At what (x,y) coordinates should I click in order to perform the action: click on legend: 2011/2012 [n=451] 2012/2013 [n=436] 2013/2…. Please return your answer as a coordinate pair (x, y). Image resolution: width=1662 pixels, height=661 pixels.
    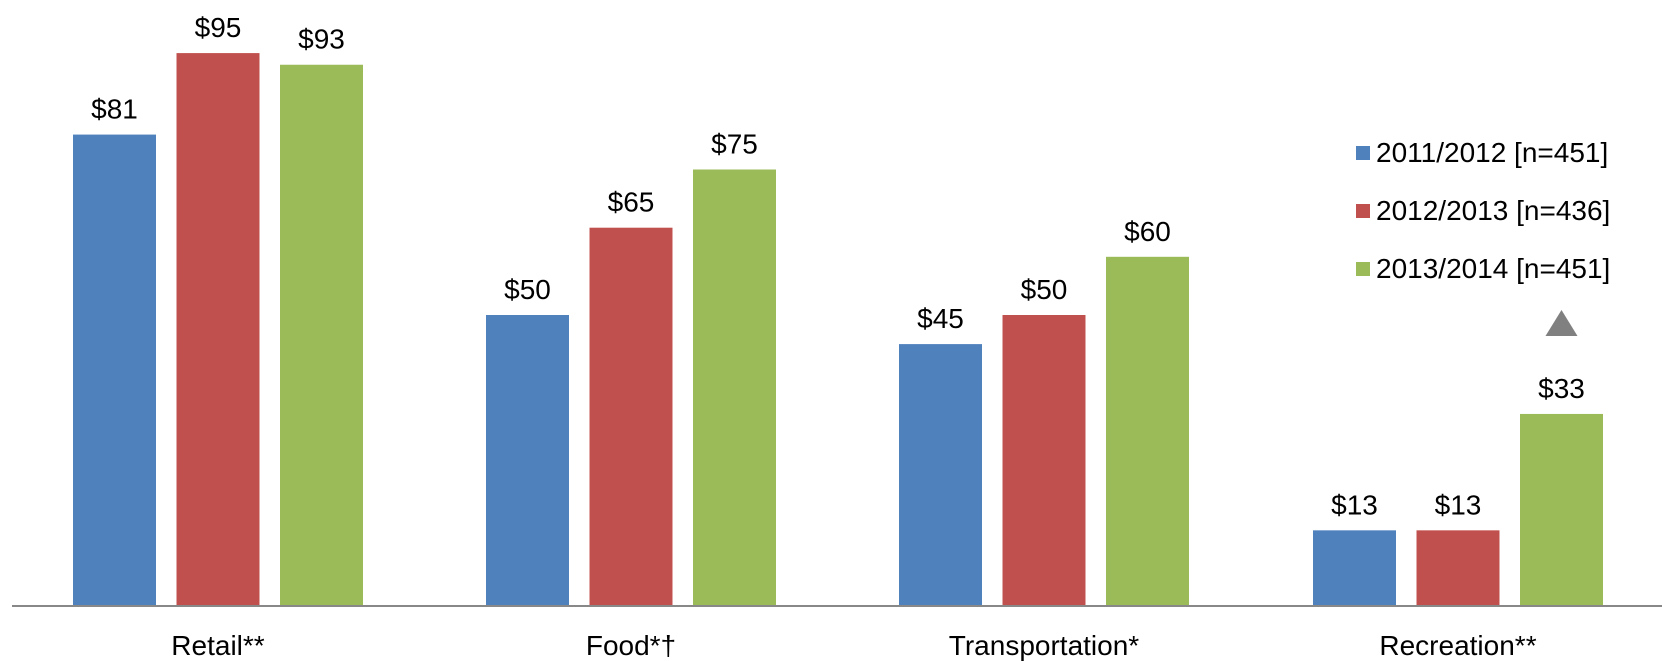
    Looking at the image, I should click on (1483, 211).